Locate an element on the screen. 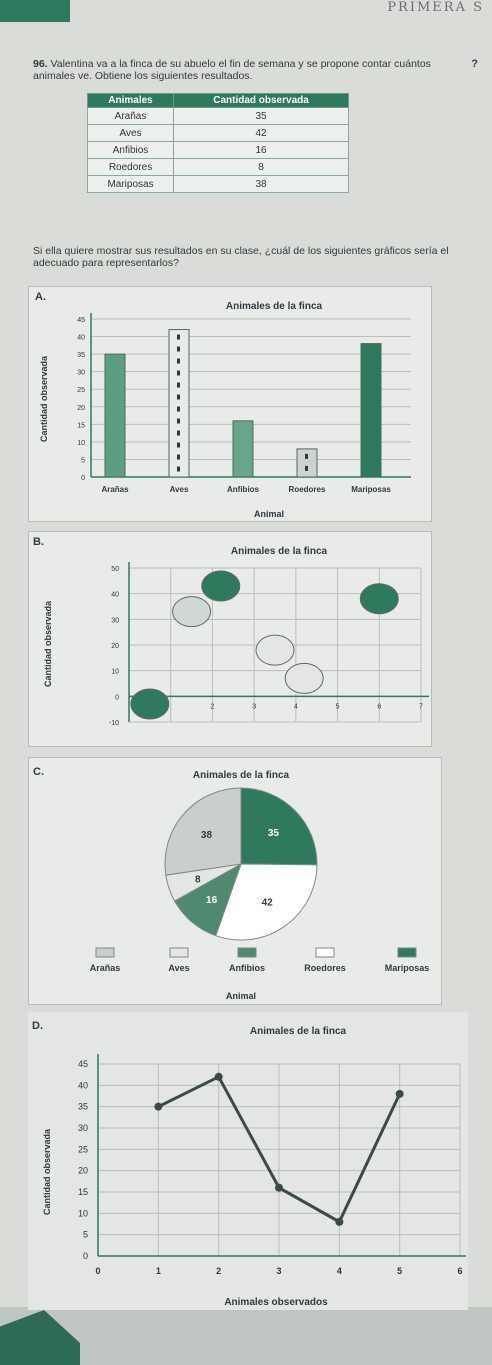 The image size is (492, 1365). table-cell: 38 is located at coordinates (261, 184).